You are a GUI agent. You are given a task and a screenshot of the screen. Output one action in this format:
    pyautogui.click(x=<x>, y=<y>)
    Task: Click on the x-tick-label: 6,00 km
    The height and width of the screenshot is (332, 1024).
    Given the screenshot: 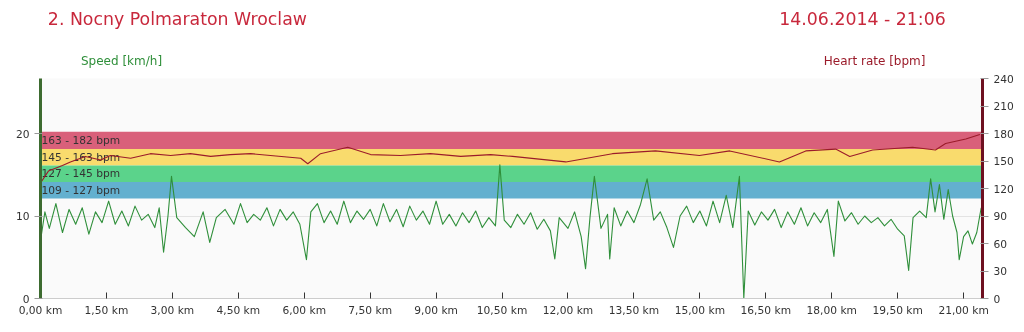 What is the action you would take?
    pyautogui.click(x=304, y=310)
    